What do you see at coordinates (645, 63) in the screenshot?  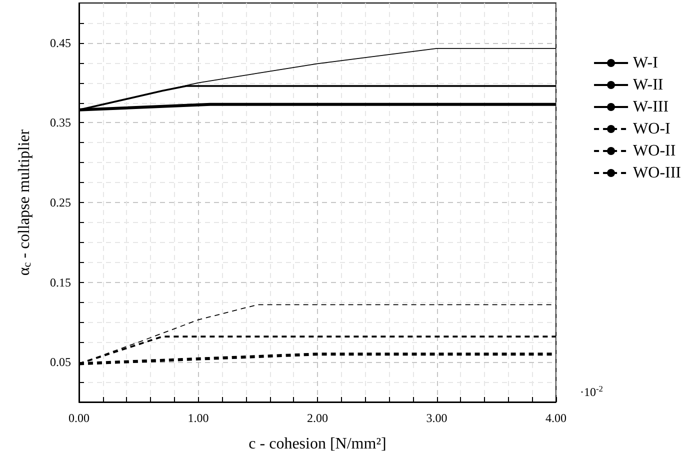 I see `legend-label: W-I` at bounding box center [645, 63].